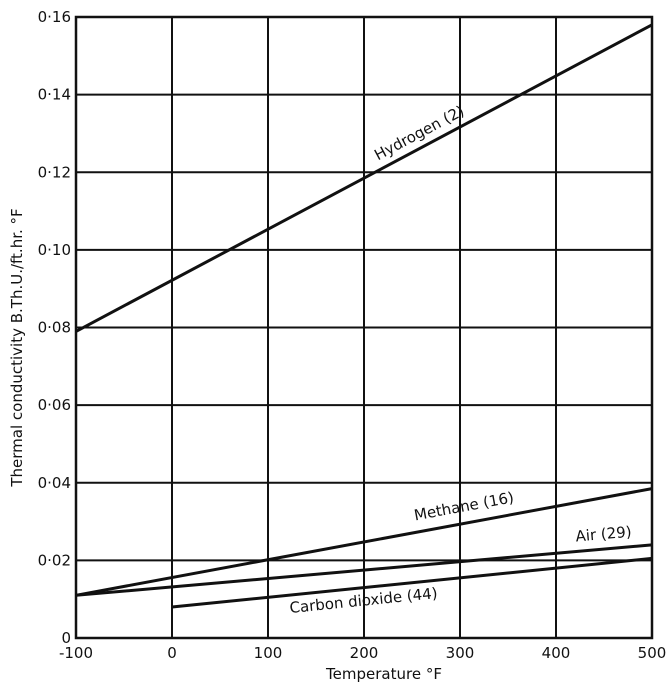  I want to click on x-tick-label: 500, so click(652, 653).